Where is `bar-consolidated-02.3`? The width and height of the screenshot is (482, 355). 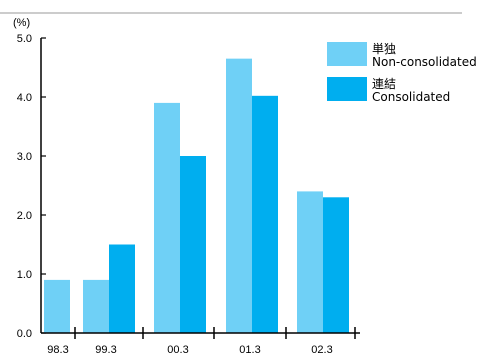
bar-consolidated-02.3 is located at coordinates (336, 265).